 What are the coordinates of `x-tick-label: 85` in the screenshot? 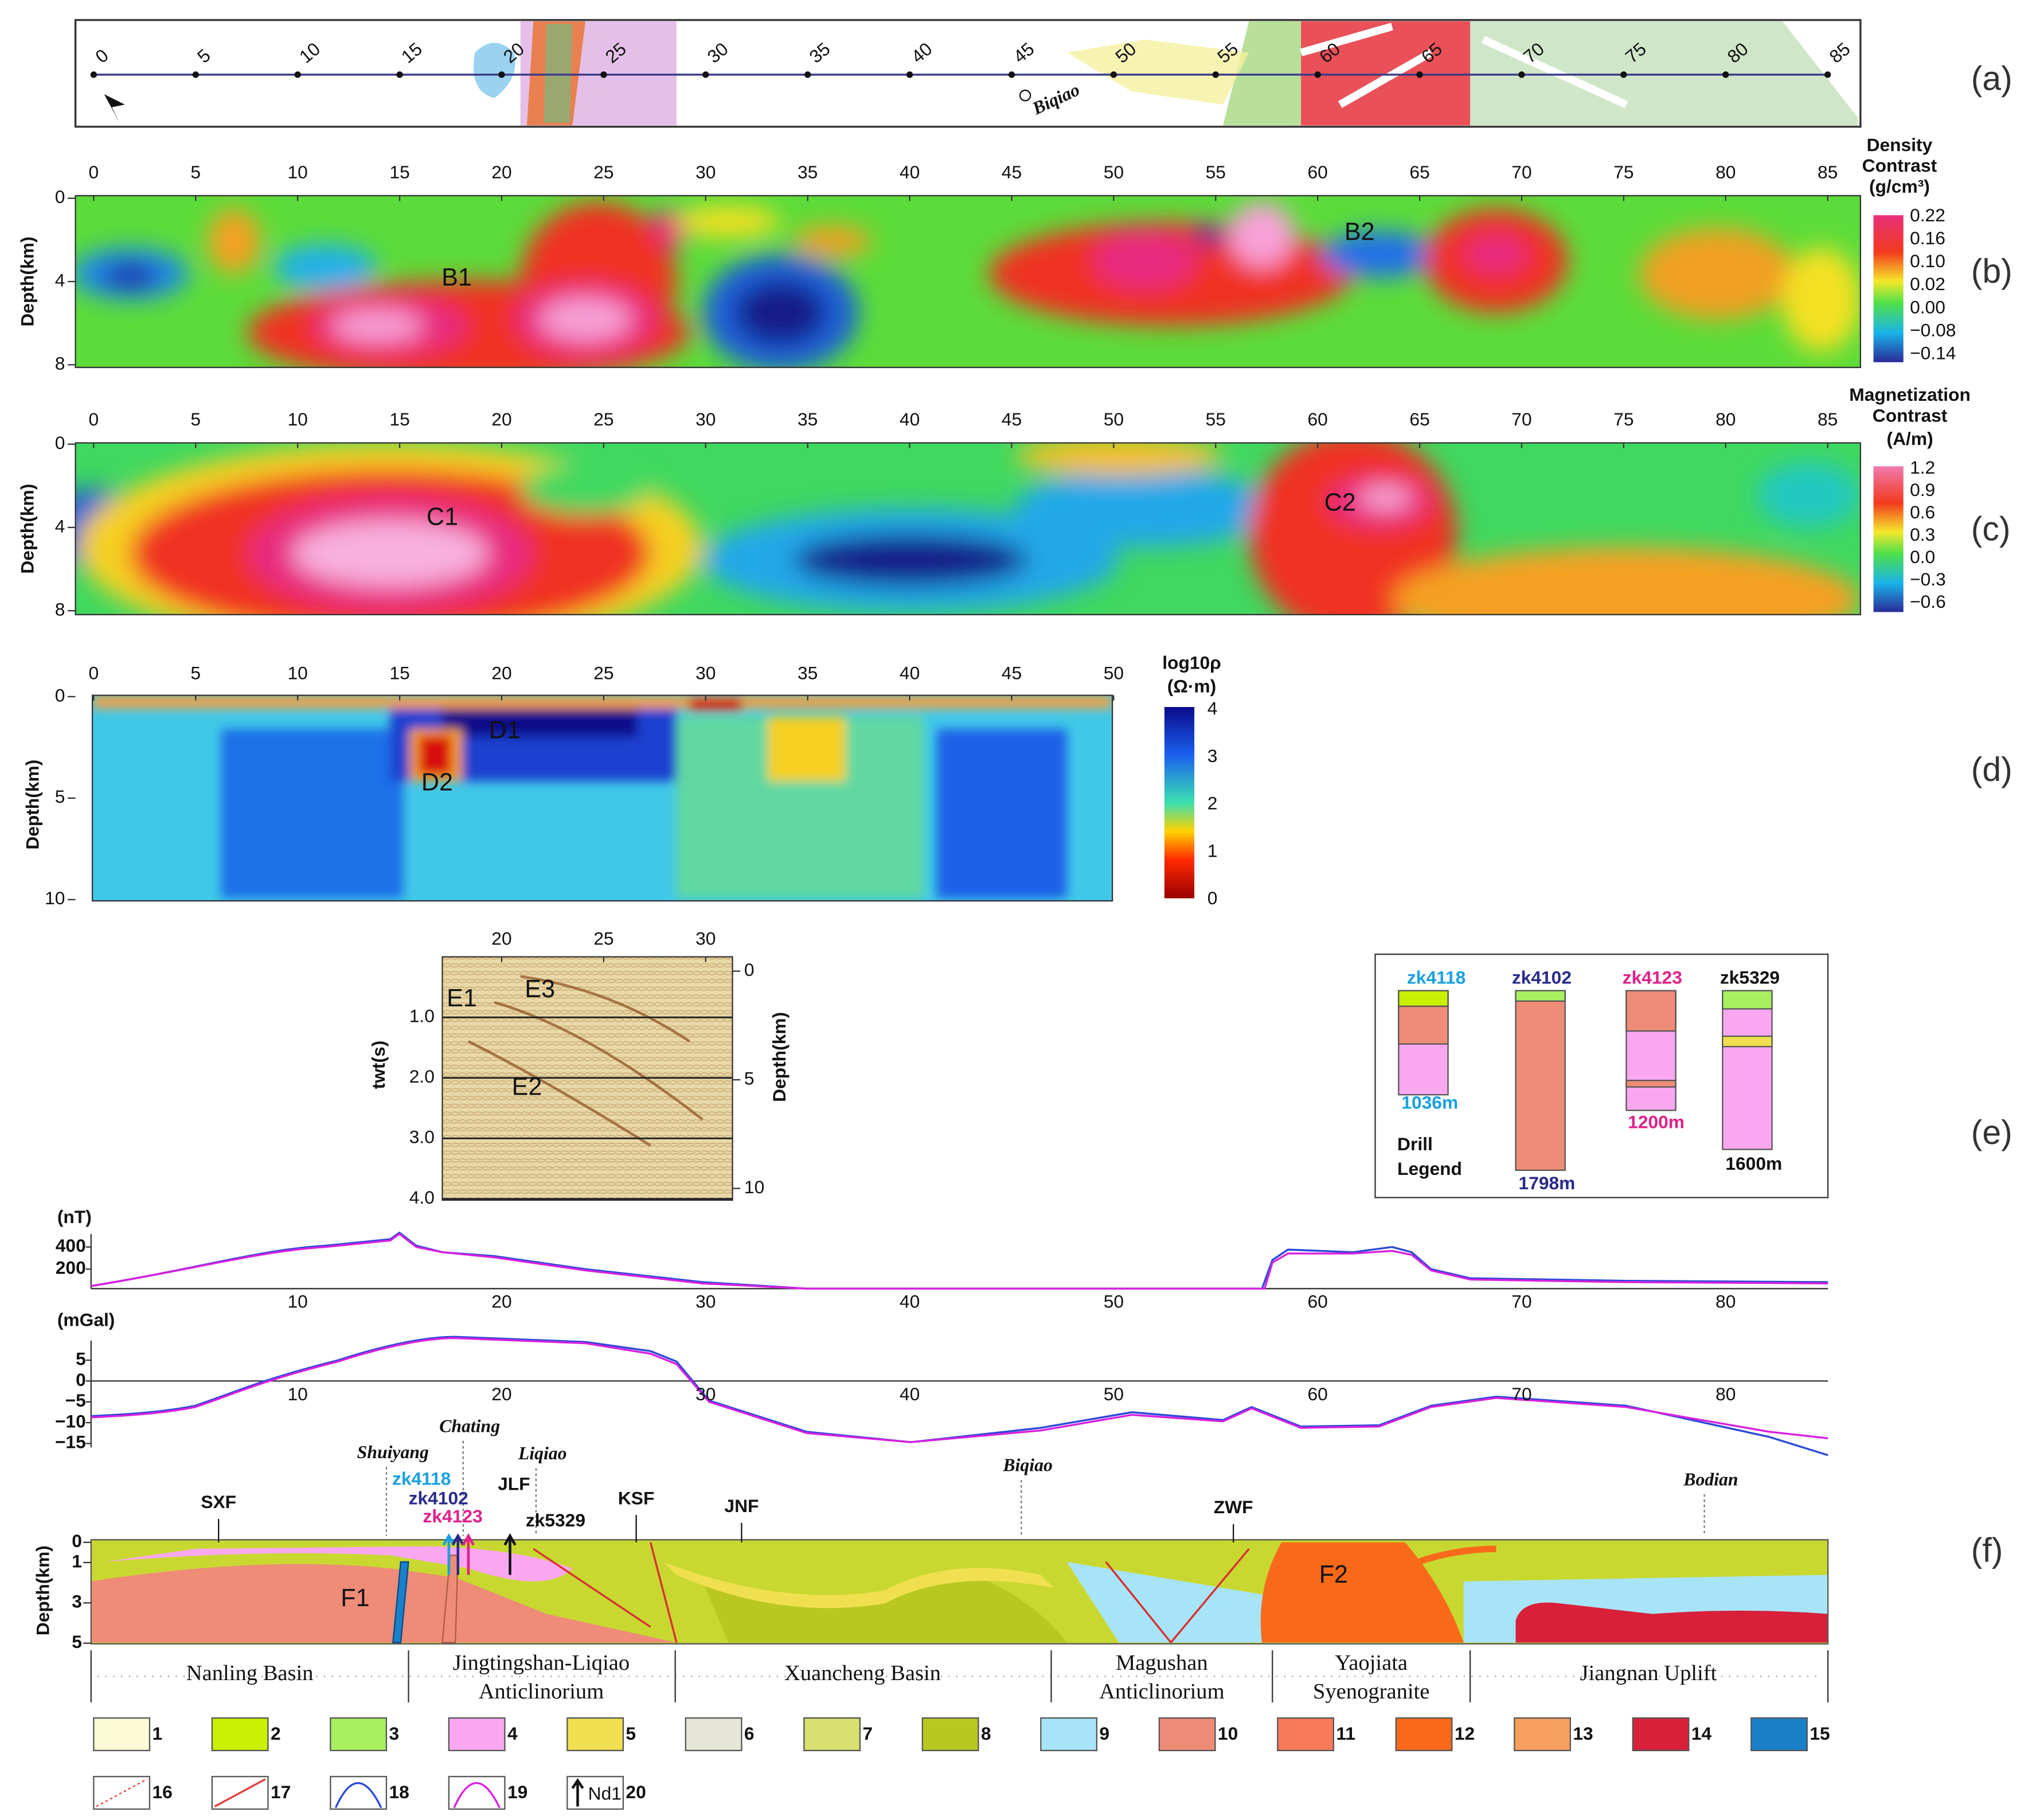 It's located at (1828, 419).